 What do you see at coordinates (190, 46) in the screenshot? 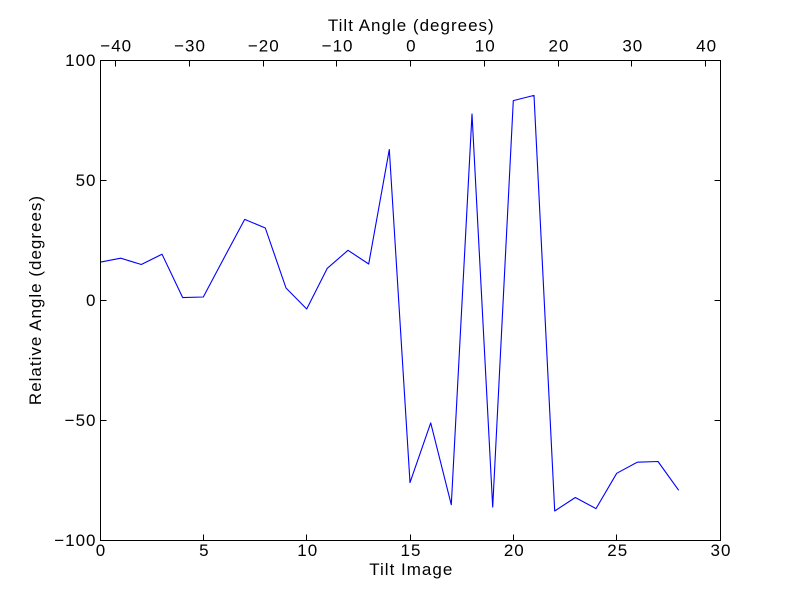
I see `svg-text: −30` at bounding box center [190, 46].